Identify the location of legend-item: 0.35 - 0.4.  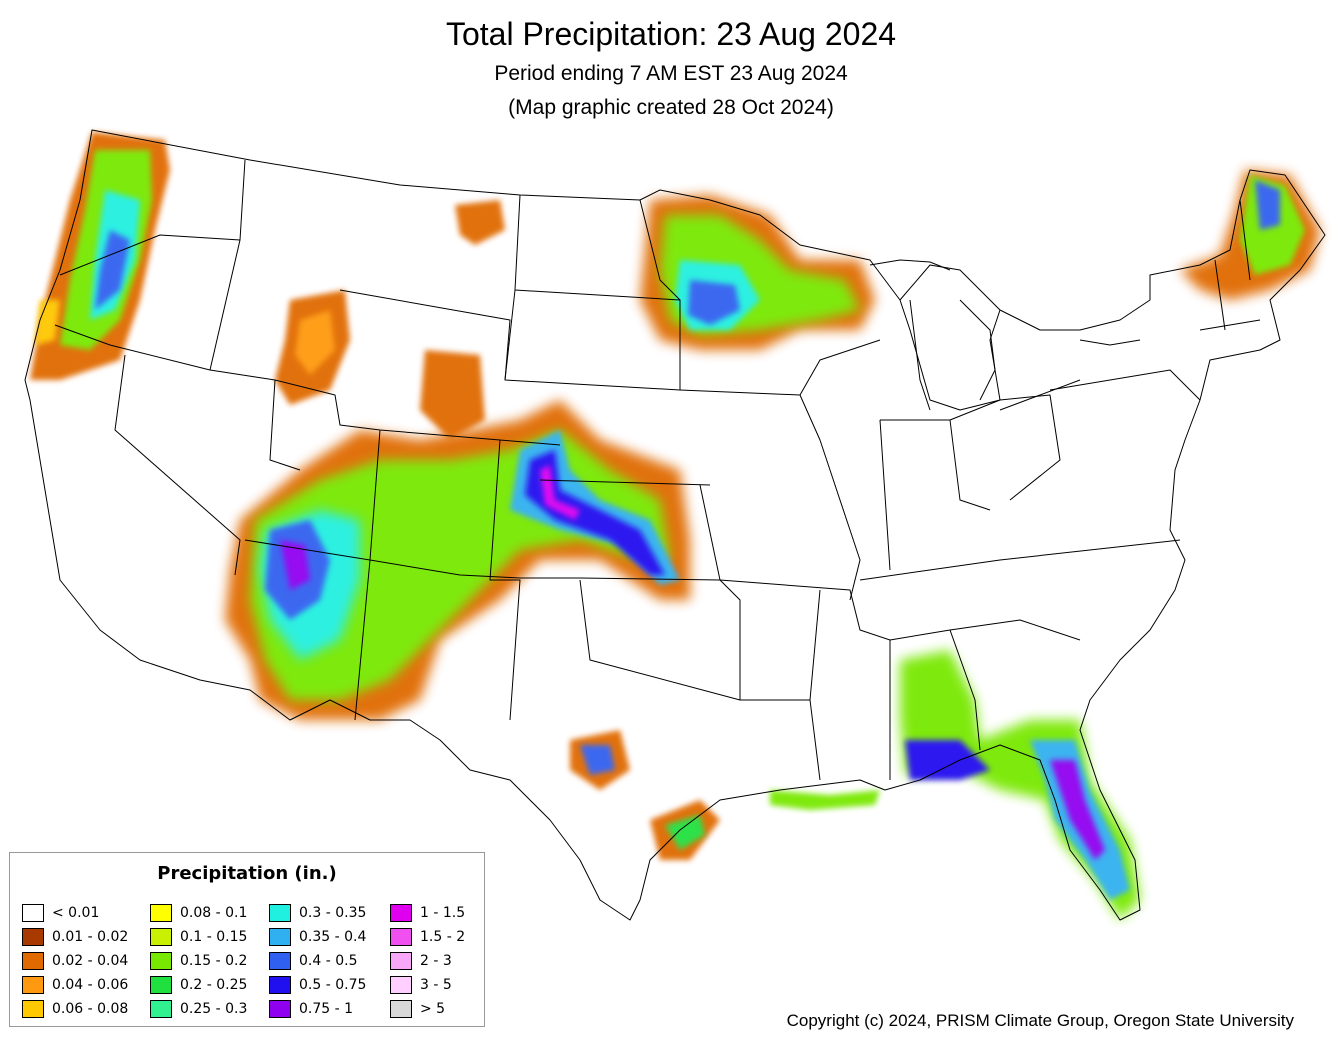
(317, 937).